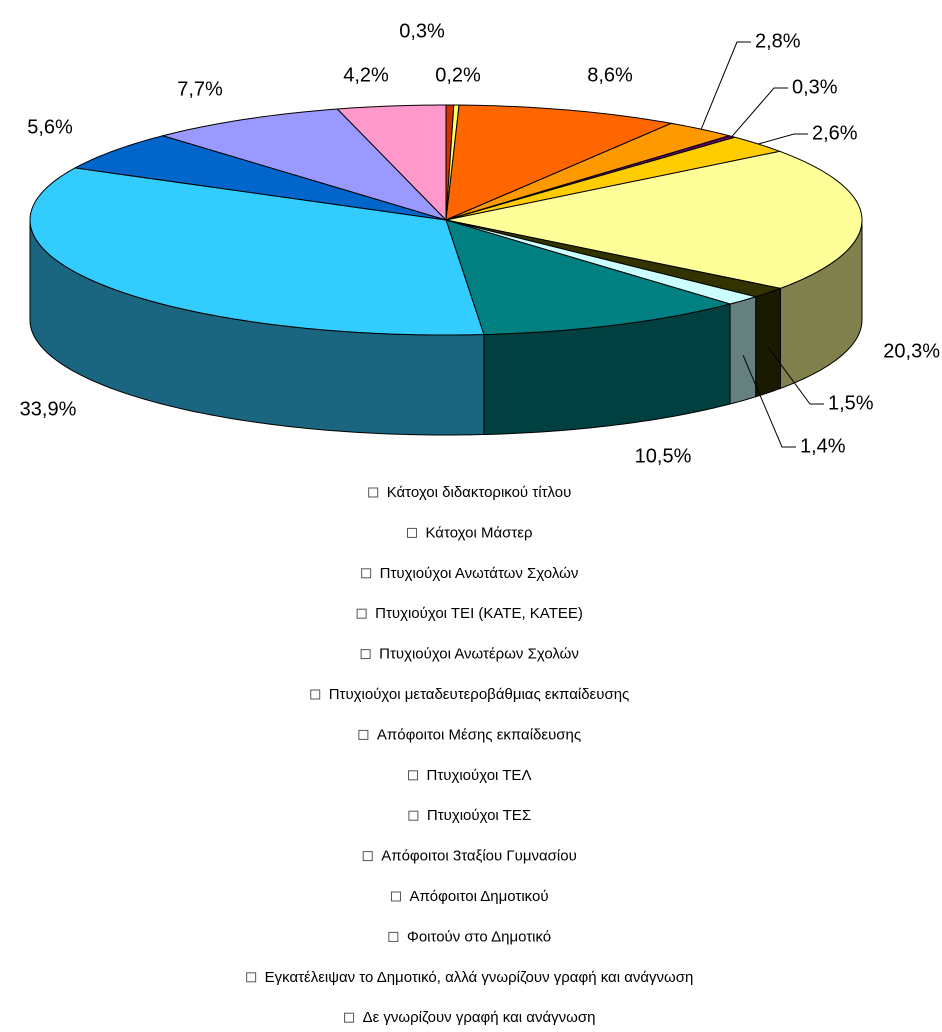 The height and width of the screenshot is (1032, 942). What do you see at coordinates (835, 133) in the screenshot?
I see `data-label: 2,6%` at bounding box center [835, 133].